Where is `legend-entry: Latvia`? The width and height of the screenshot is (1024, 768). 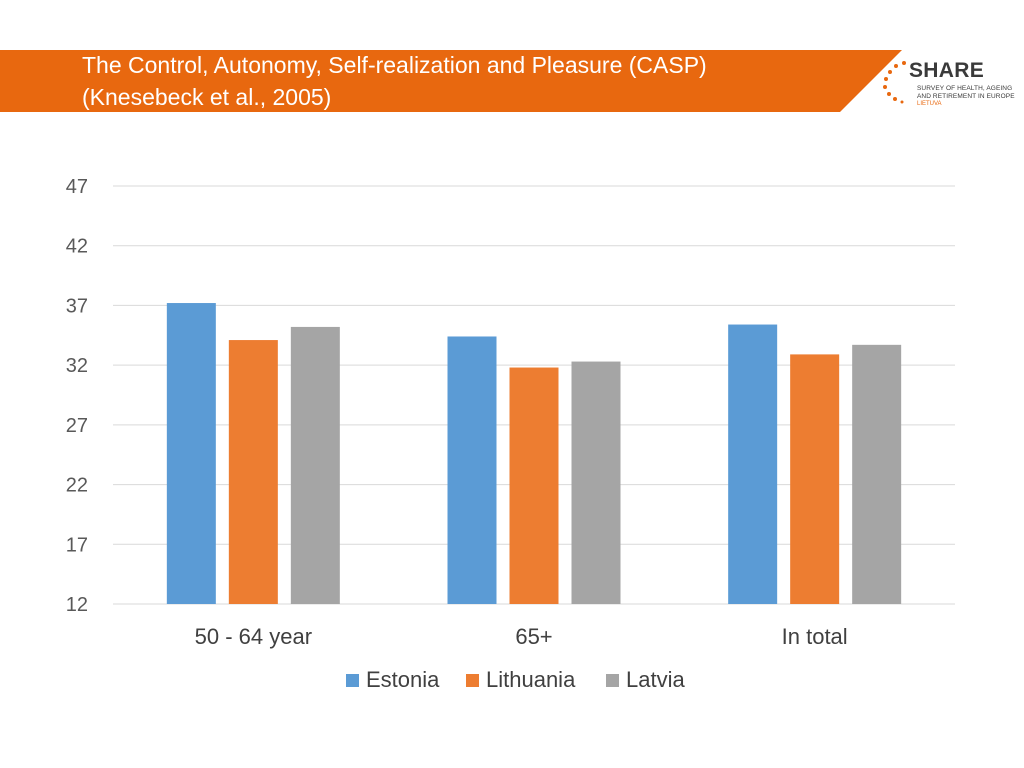 legend-entry: Latvia is located at coordinates (645, 679).